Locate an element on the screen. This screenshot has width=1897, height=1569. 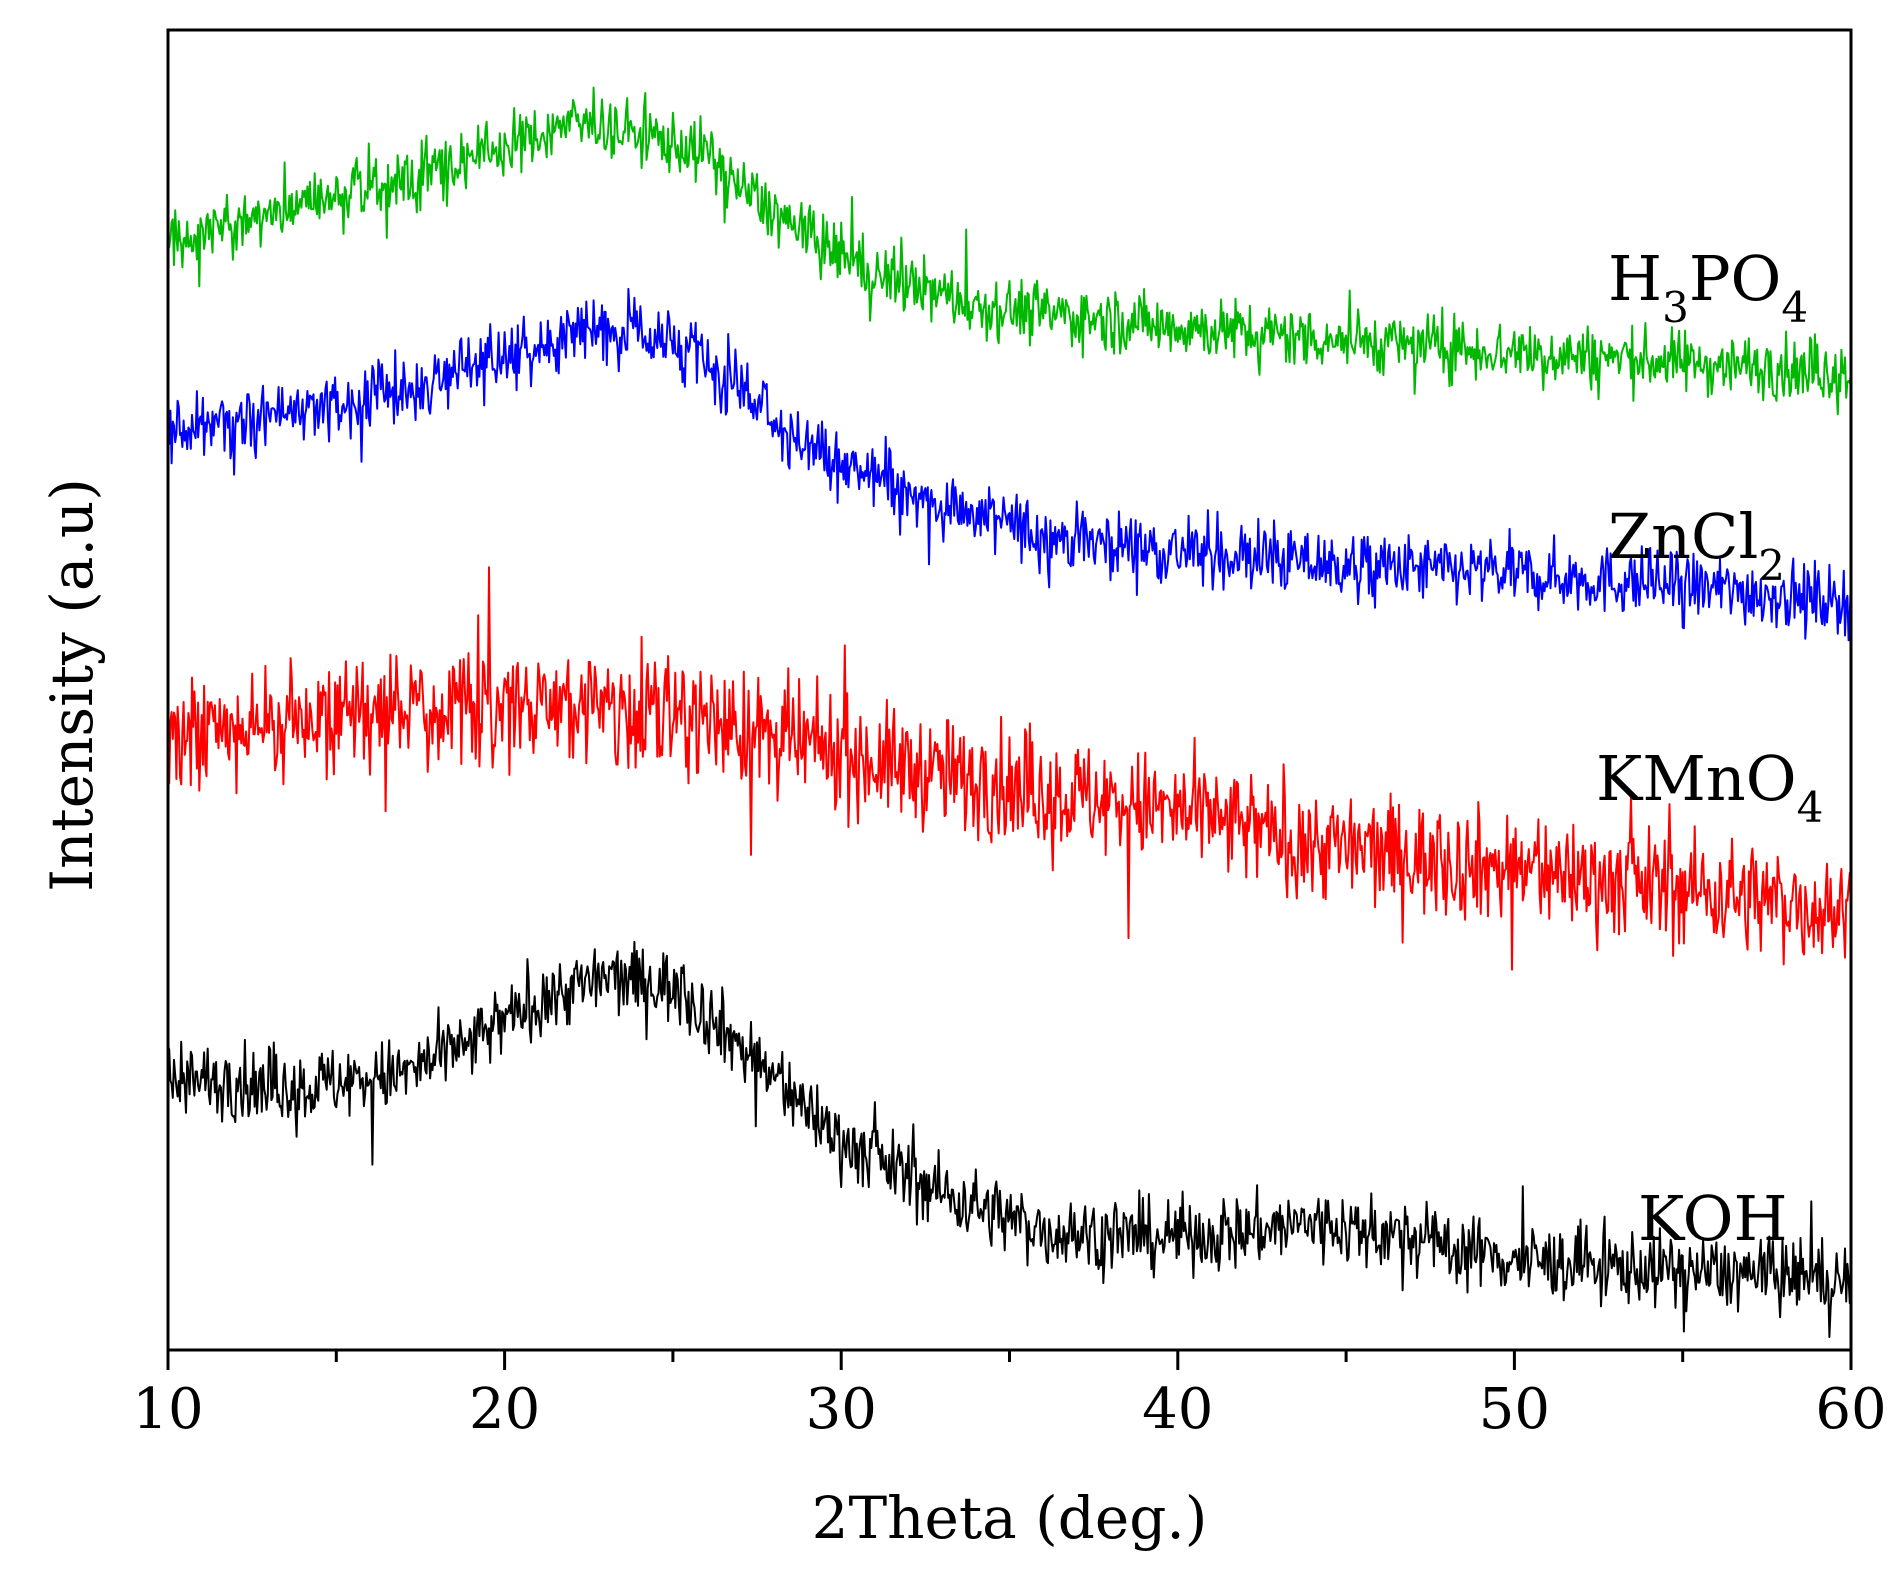
series-label-koh: KOH is located at coordinates (1713, 1218).